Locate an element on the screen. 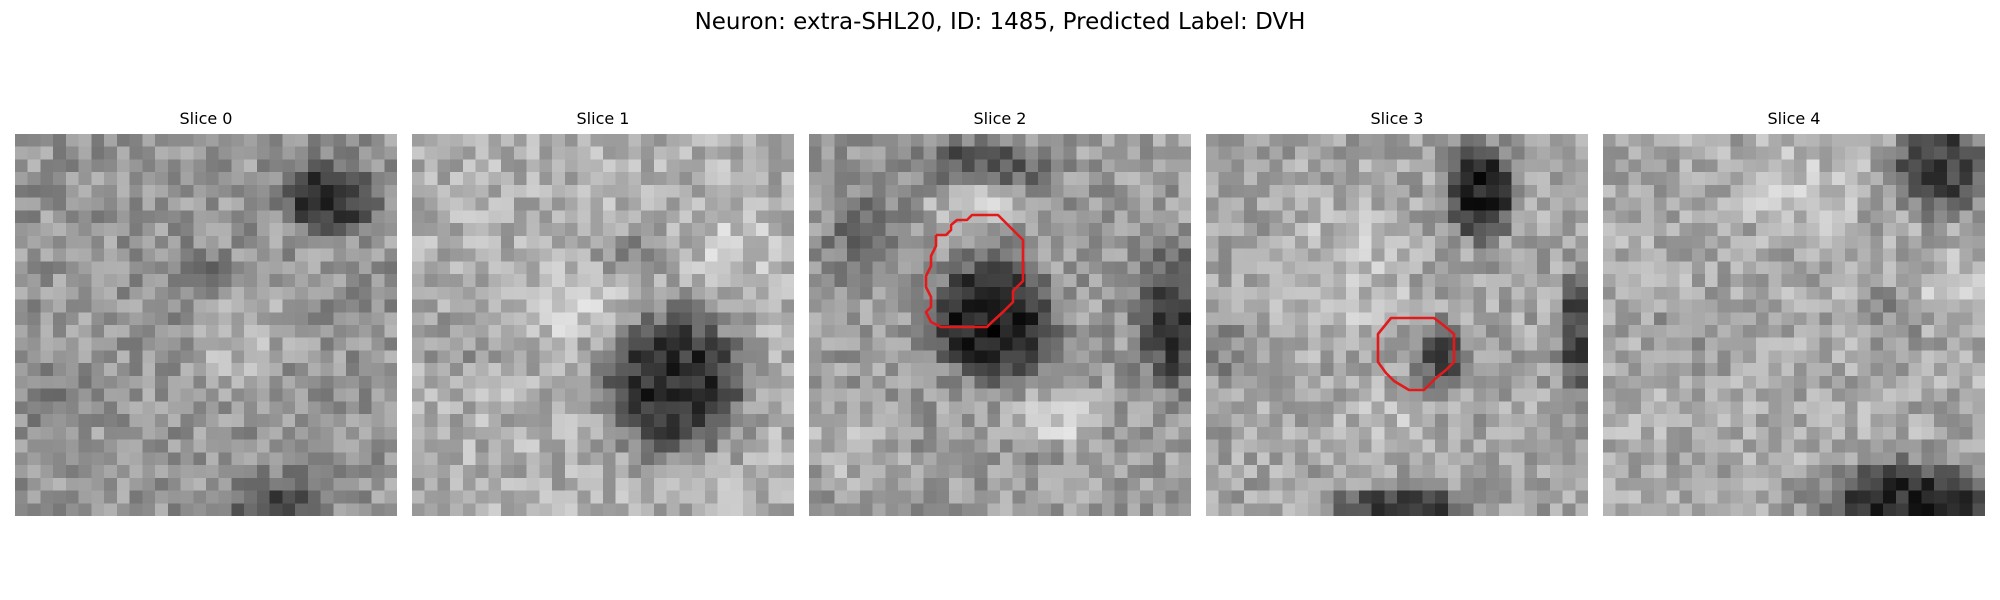 The image size is (2000, 600). slice-title: Slice 3 is located at coordinates (1397, 119).